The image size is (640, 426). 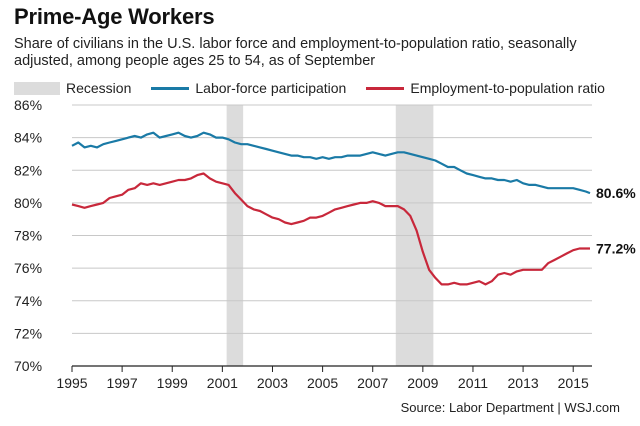 What do you see at coordinates (99, 88) in the screenshot?
I see `legend-label-recession: Recession` at bounding box center [99, 88].